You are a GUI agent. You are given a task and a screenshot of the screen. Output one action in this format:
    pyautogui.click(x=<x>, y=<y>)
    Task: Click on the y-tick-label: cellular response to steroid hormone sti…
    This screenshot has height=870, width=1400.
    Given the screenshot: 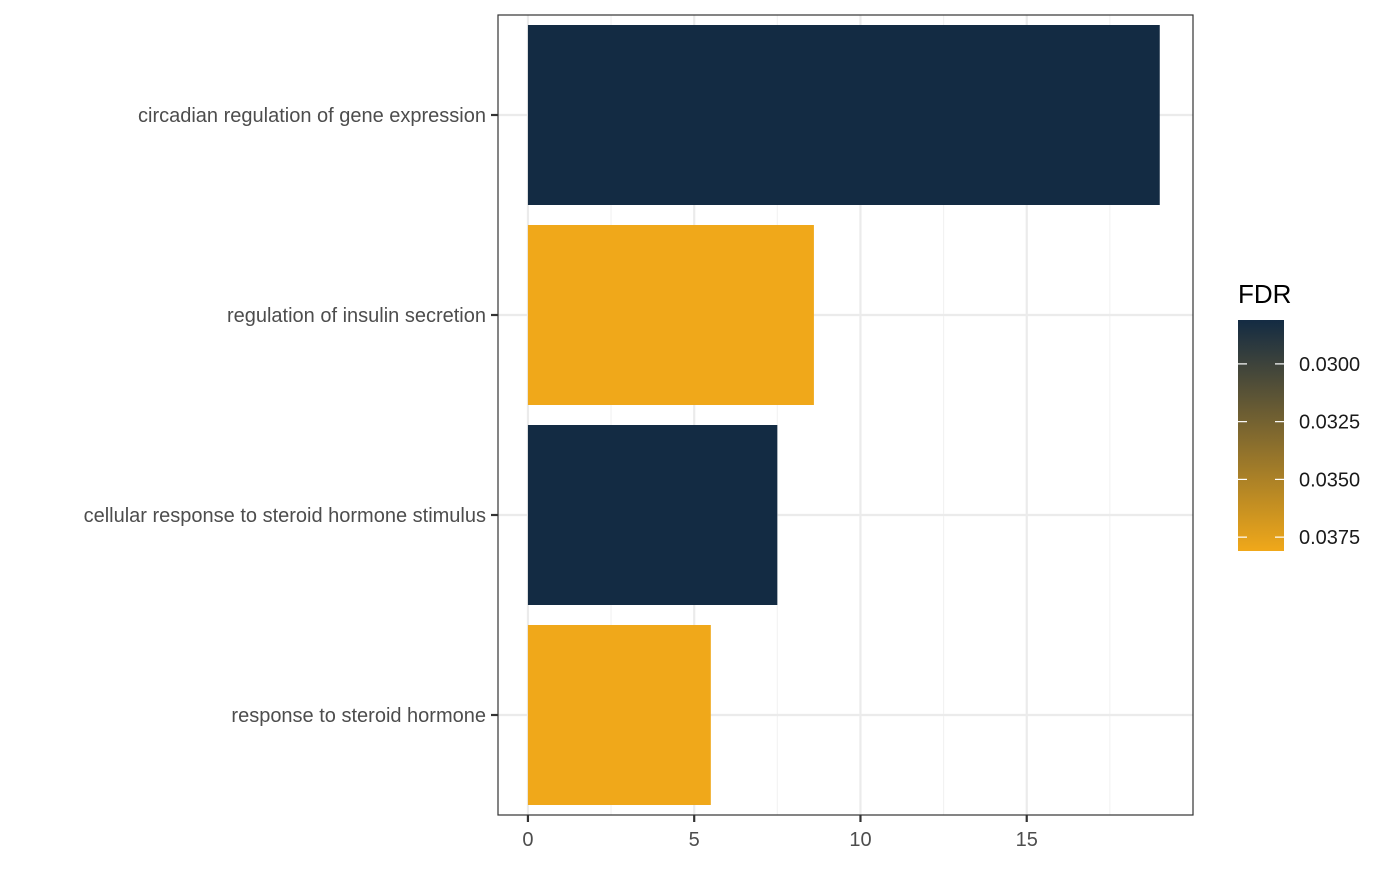 What is the action you would take?
    pyautogui.click(x=285, y=516)
    